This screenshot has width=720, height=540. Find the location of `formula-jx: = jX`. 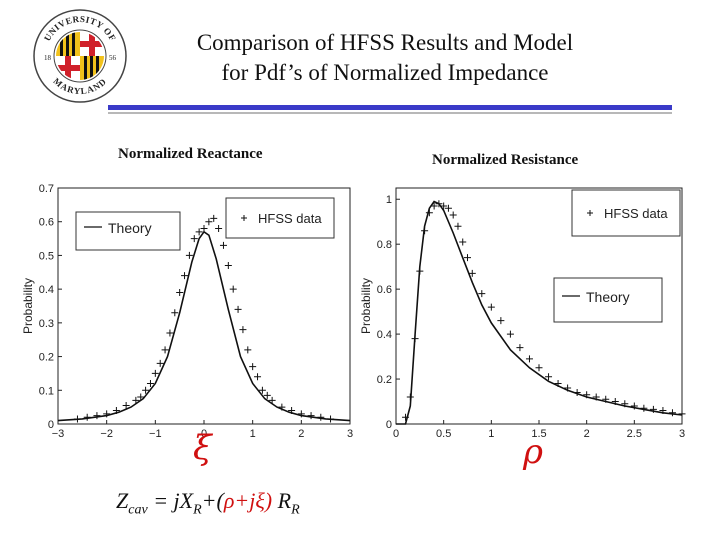

formula-jx: = jX is located at coordinates (170, 500).